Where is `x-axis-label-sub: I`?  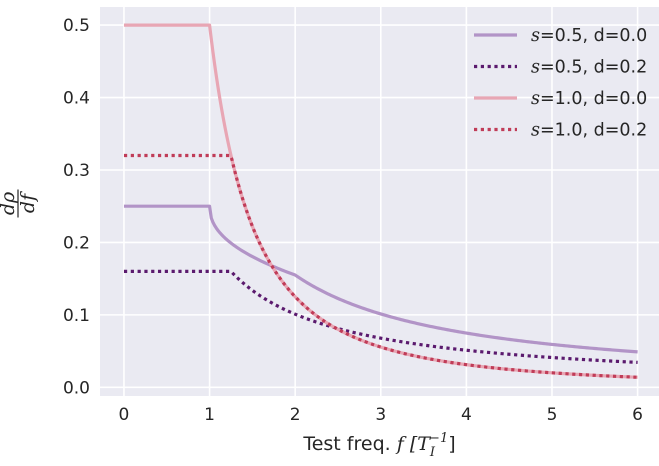
x-axis-label-sub: I is located at coordinates (432, 452).